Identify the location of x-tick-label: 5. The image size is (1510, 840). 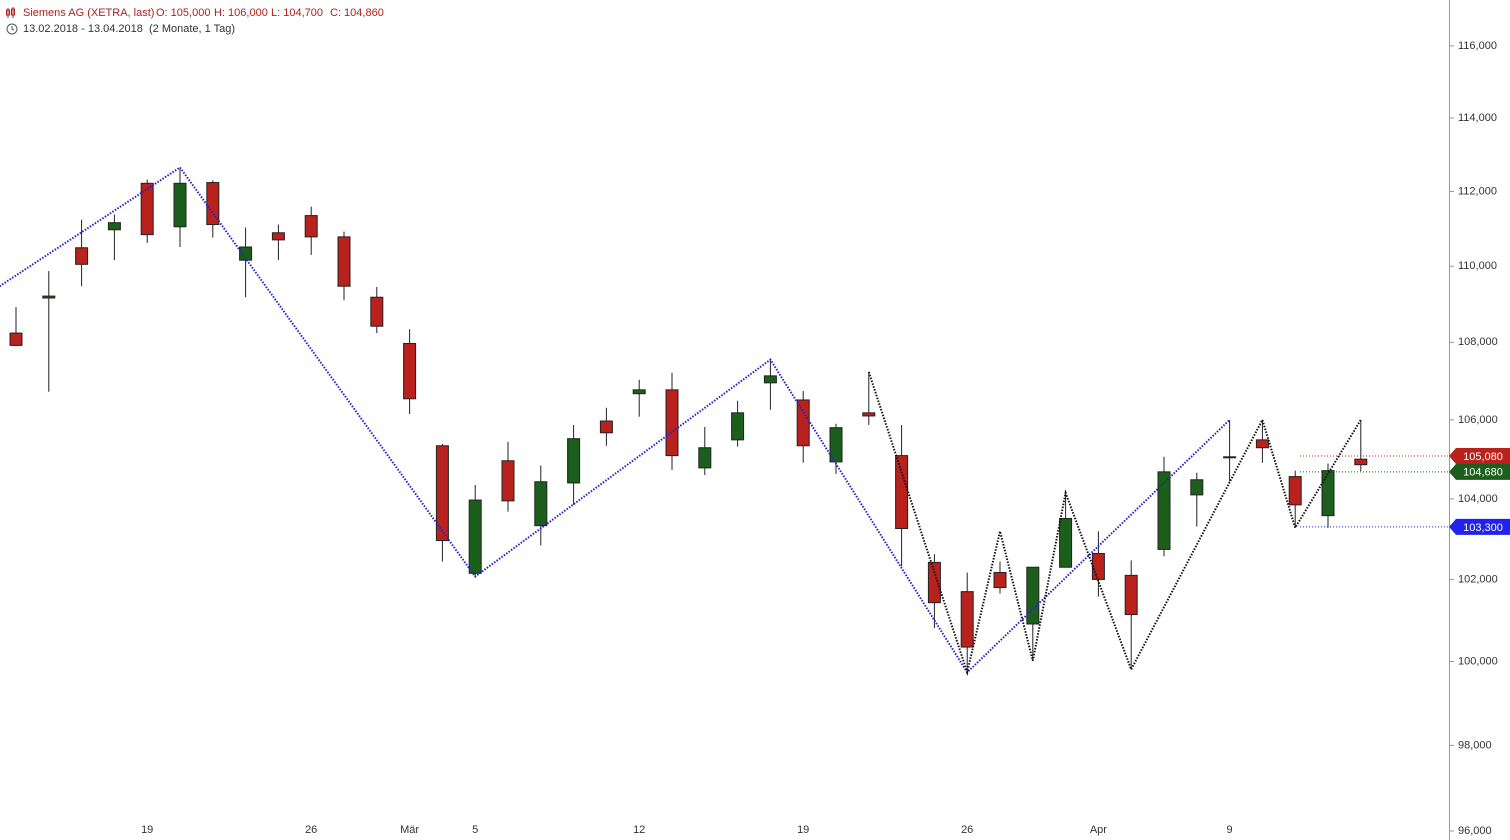
(475, 830).